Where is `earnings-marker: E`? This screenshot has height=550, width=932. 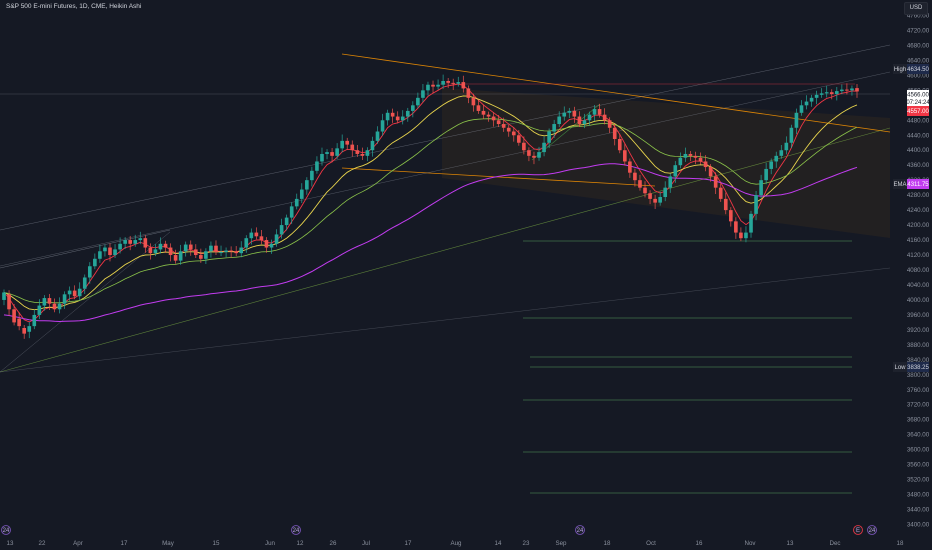 earnings-marker: E is located at coordinates (858, 530).